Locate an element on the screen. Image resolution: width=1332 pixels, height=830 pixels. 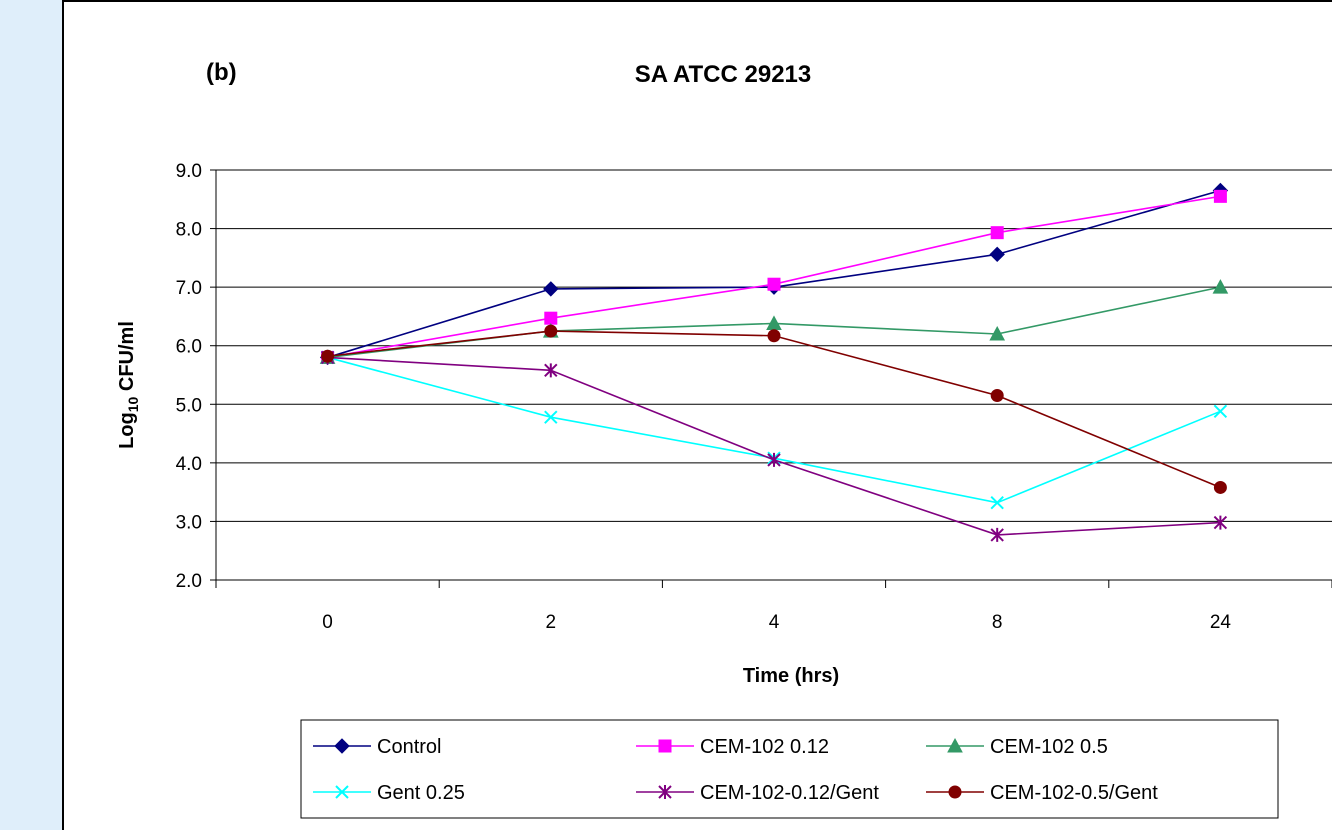
y-axis-title: Log10 CFU/ml is located at coordinates (128, 385).